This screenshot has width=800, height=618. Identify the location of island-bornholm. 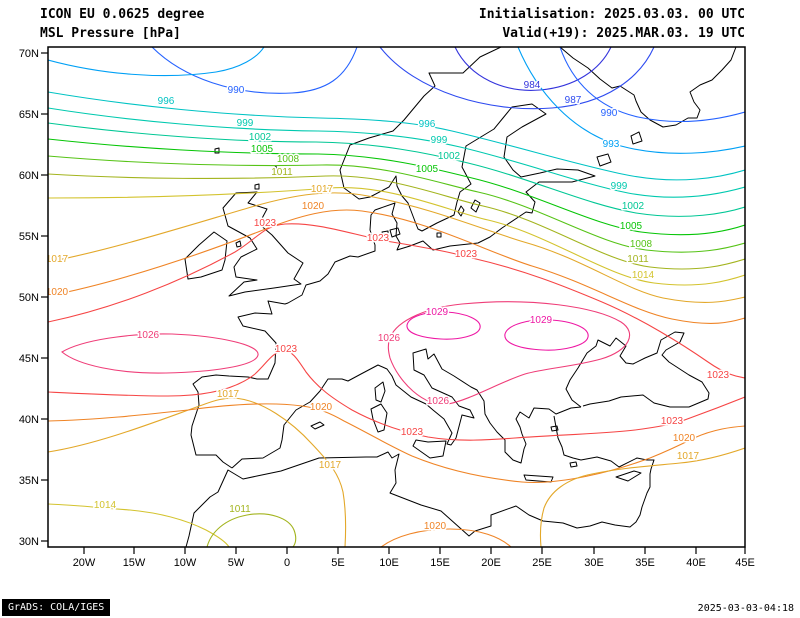
(439, 235).